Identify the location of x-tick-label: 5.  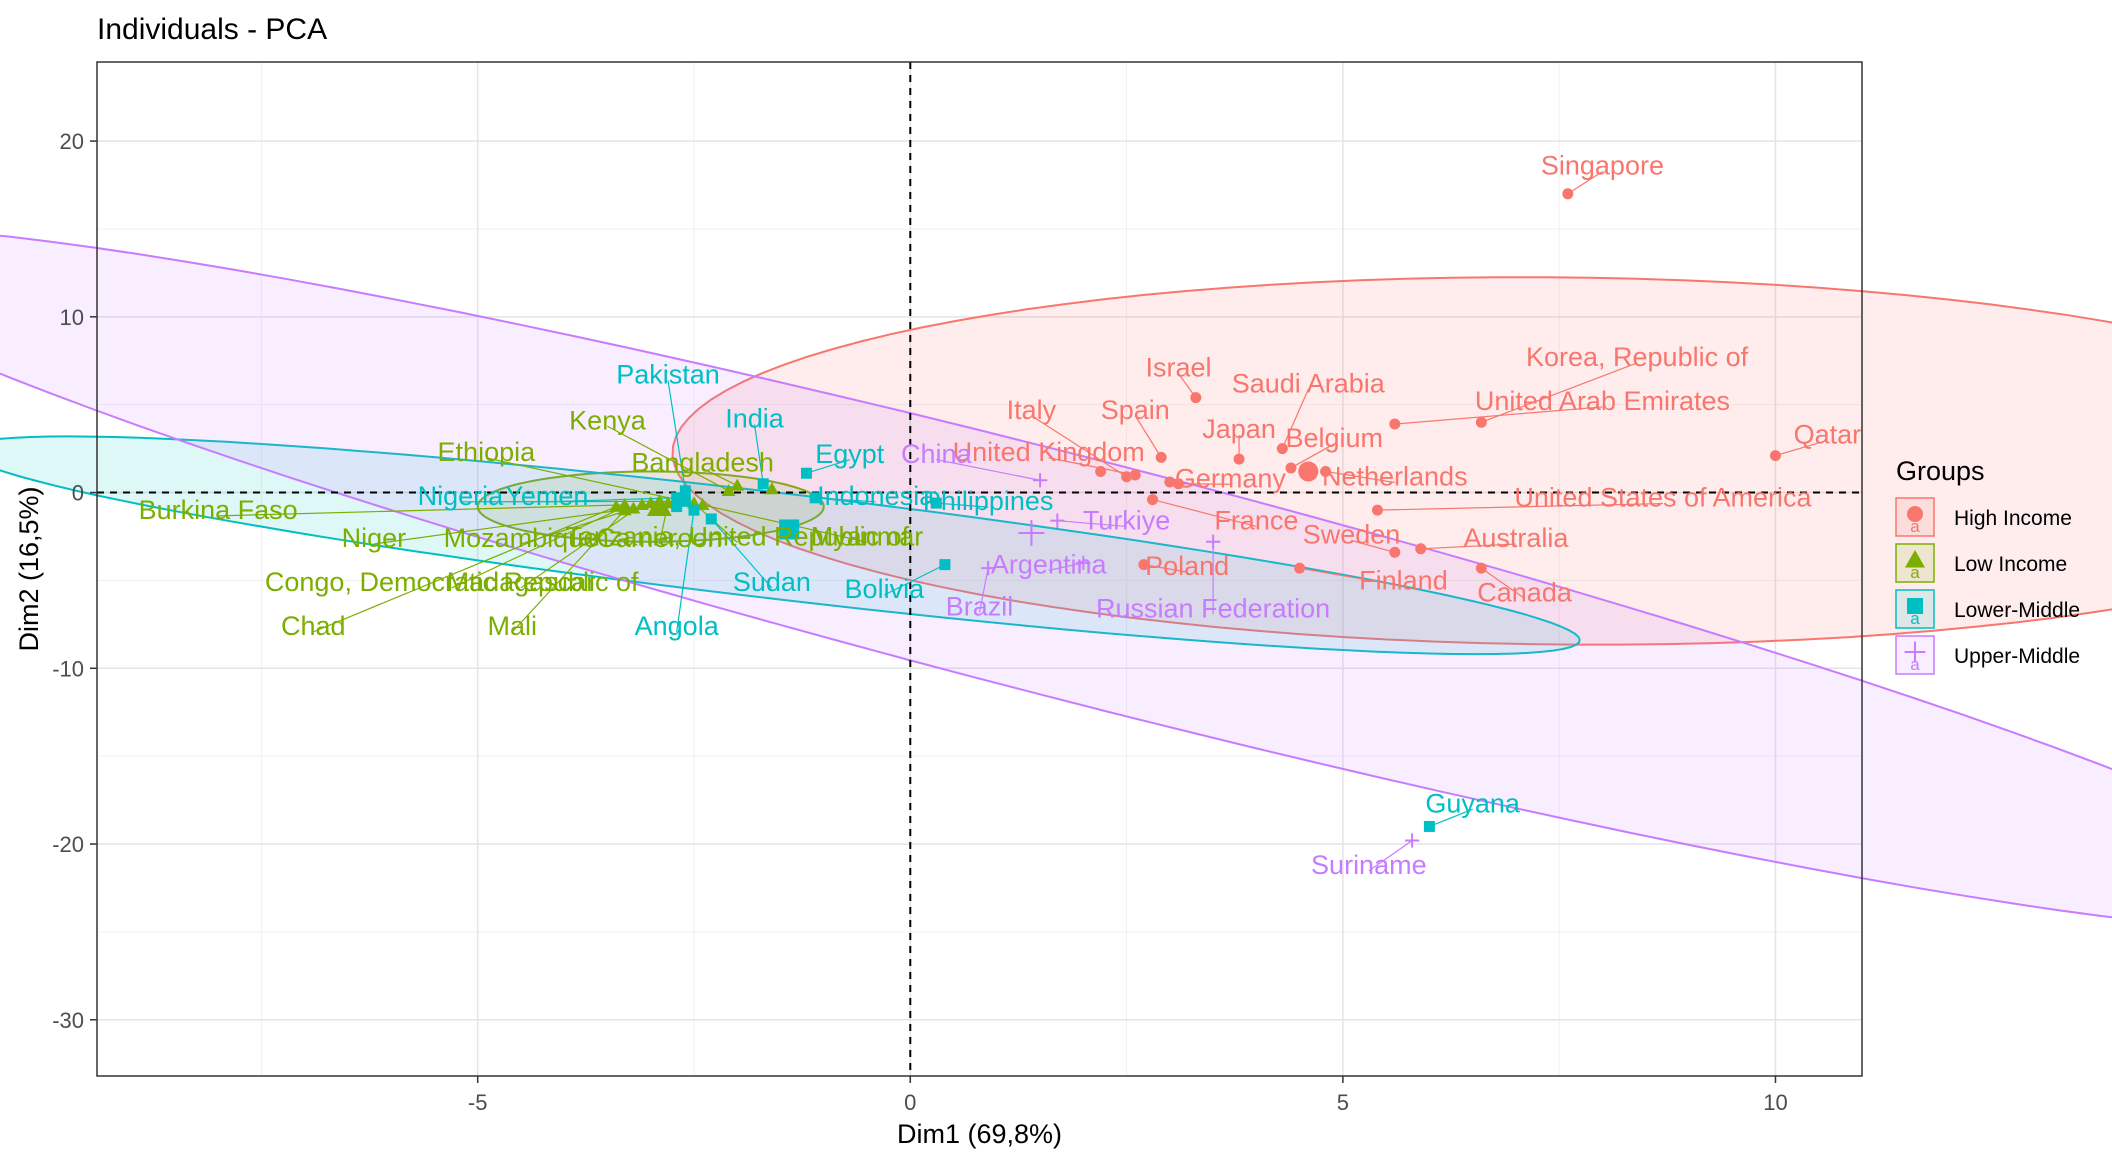
(1343, 1102).